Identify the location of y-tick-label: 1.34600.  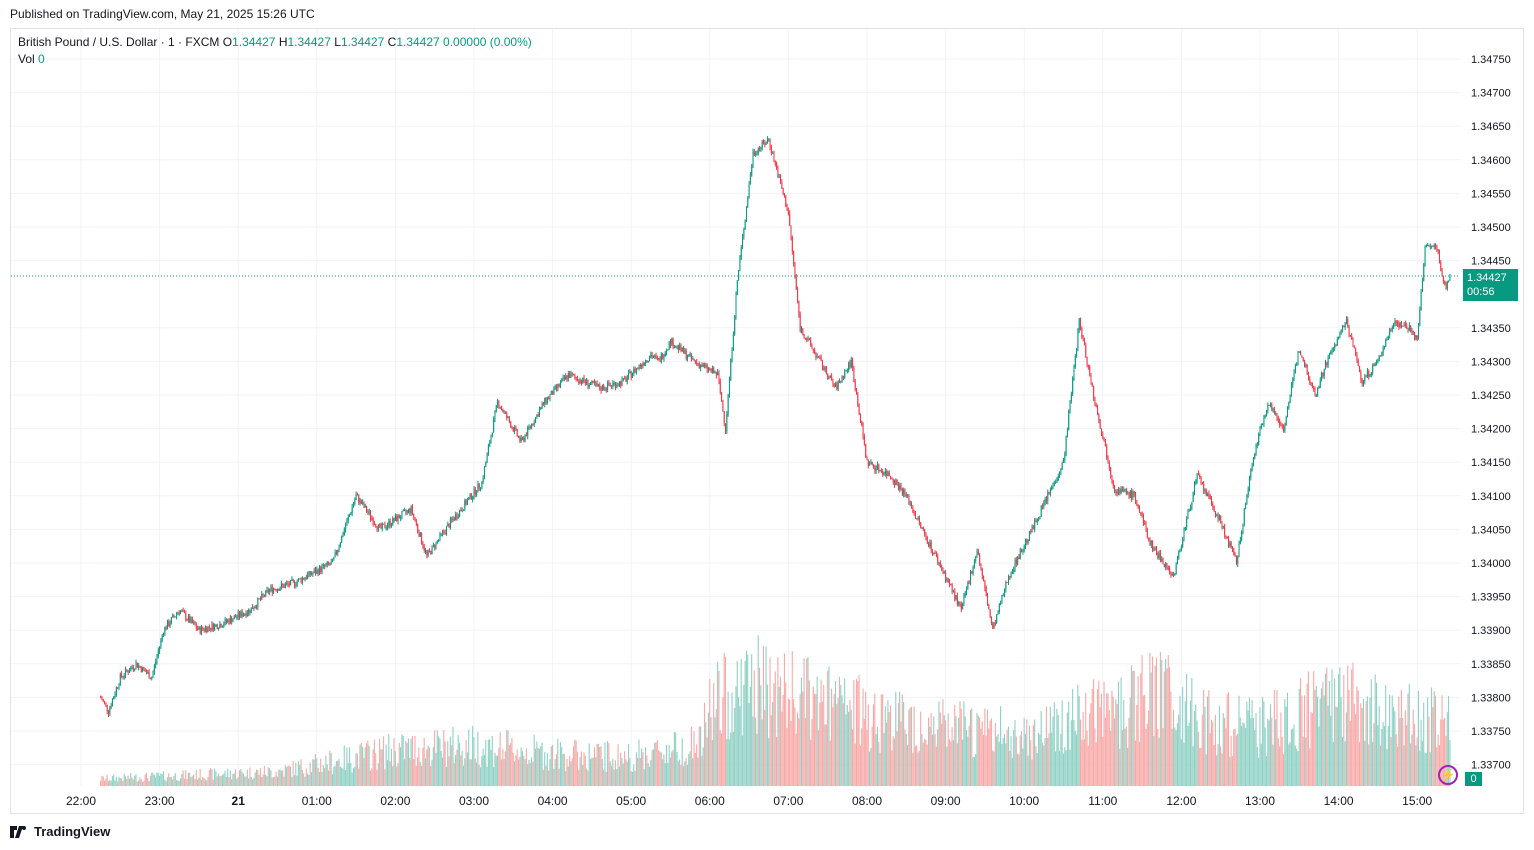
(1491, 161).